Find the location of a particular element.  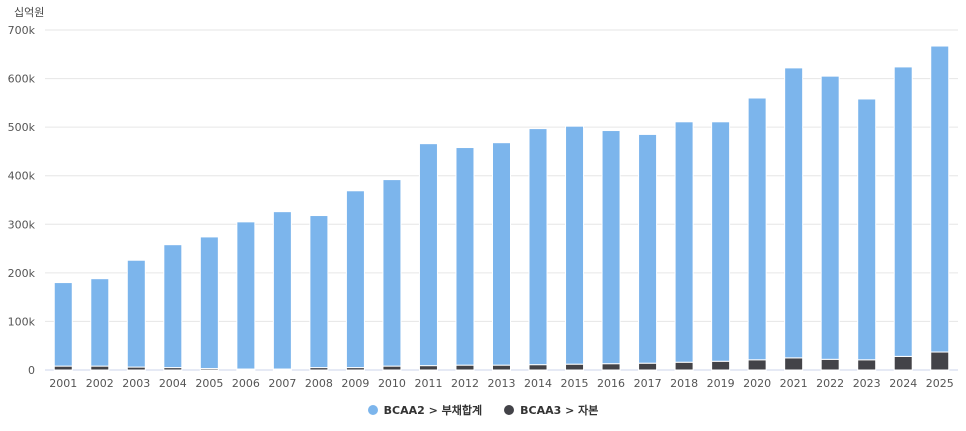

legend-item-equity: BCAA3 > 자본 is located at coordinates (551, 410).